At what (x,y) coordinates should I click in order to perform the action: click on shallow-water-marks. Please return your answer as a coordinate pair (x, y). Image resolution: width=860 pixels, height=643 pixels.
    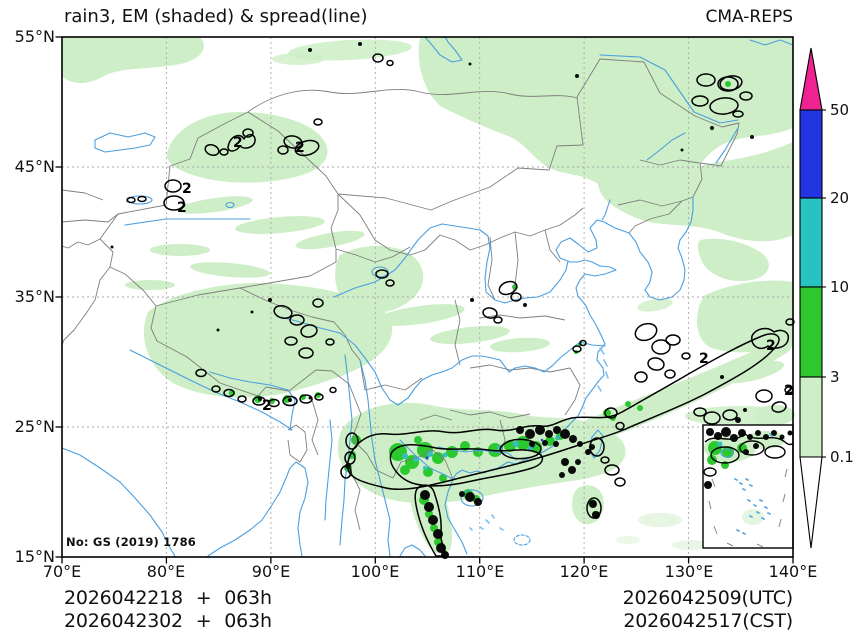
    Looking at the image, I should click on (539, 439).